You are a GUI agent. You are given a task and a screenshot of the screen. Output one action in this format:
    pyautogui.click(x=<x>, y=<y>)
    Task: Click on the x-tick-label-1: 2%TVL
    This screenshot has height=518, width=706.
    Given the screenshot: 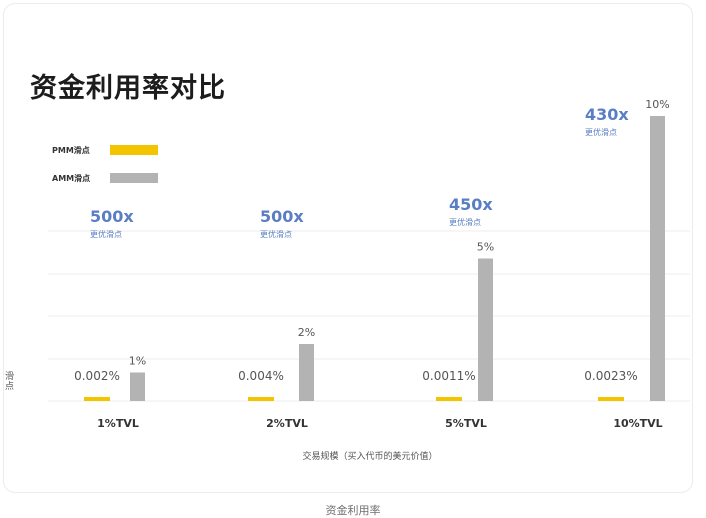 What is the action you would take?
    pyautogui.click(x=287, y=423)
    